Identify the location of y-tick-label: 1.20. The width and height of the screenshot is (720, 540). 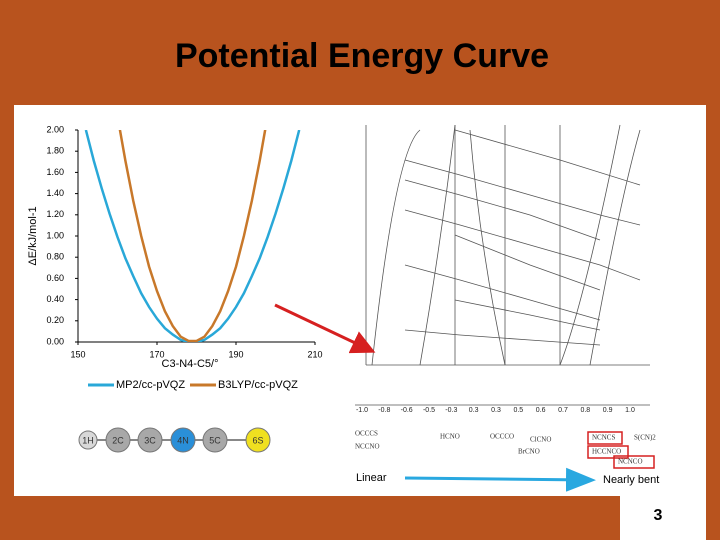
(55, 214).